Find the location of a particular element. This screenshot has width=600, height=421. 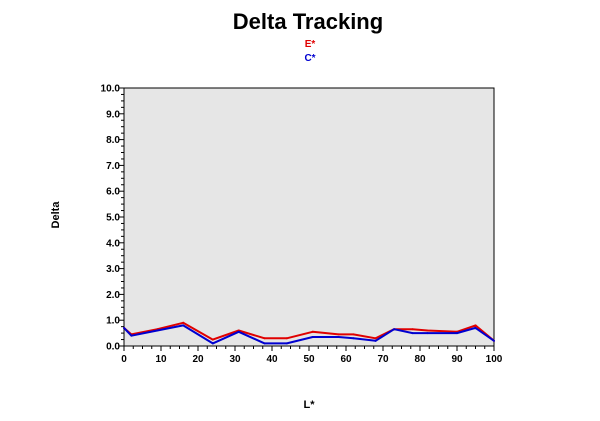

x-tick-label: 20 is located at coordinates (198, 359).